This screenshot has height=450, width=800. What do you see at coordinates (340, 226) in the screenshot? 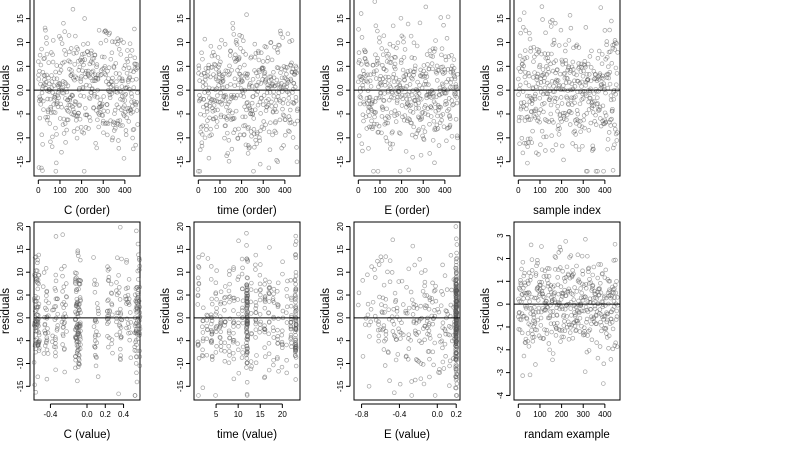
I see `y-tick-label: 20` at bounding box center [340, 226].